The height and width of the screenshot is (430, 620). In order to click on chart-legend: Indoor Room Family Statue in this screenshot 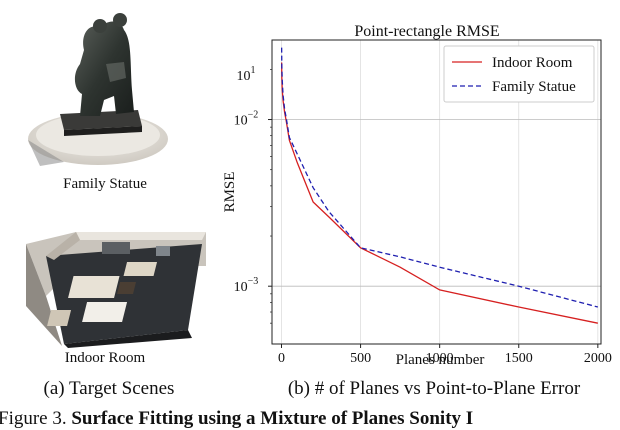, I will do `click(519, 74)`.